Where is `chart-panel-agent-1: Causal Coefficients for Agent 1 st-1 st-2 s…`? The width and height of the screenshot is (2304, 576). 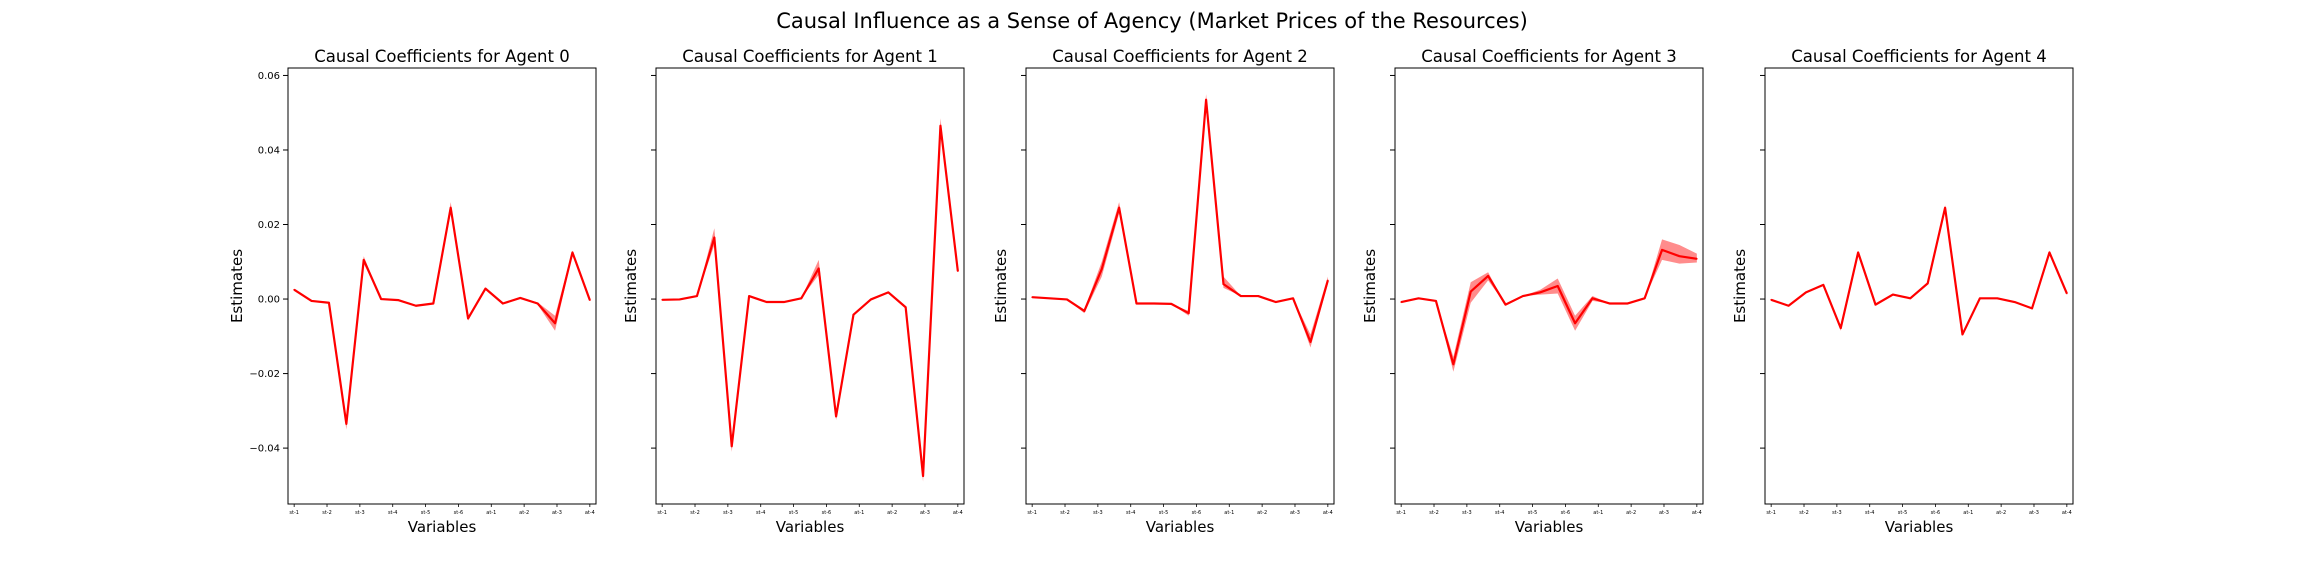
chart-panel-agent-1: Causal Coefficients for Agent 1 st-1 st-2 s… is located at coordinates (793, 291).